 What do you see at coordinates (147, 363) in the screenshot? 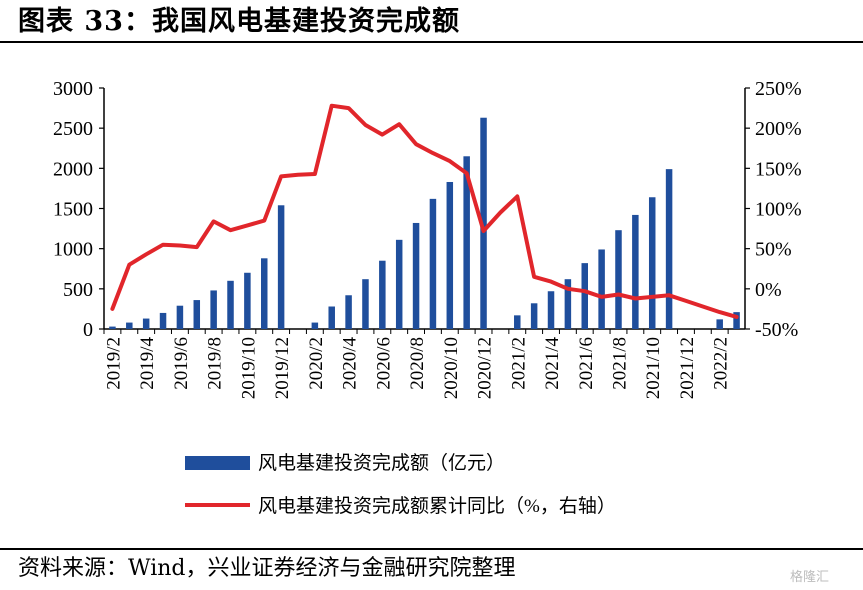
I see `x-tick-label: 2019/4` at bounding box center [147, 363].